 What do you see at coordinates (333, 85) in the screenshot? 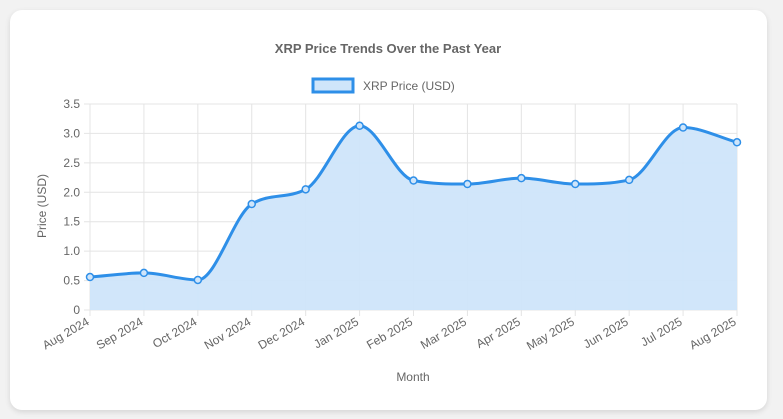
I see `legend-swatch` at bounding box center [333, 85].